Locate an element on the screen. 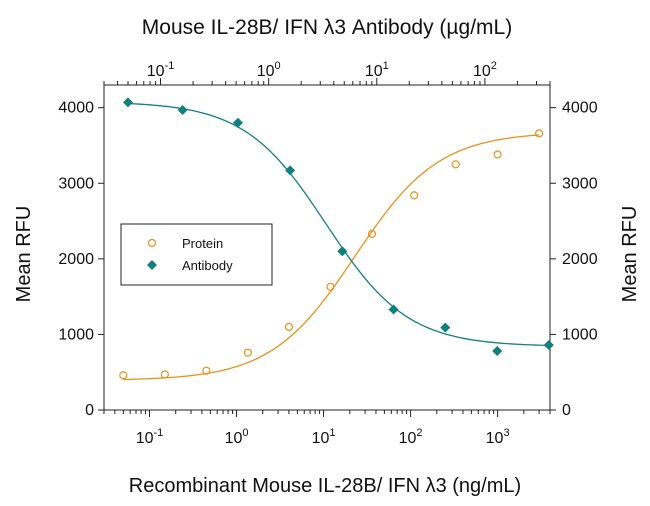 The image size is (650, 506). y-tick-label-left: 1000 is located at coordinates (76, 334).